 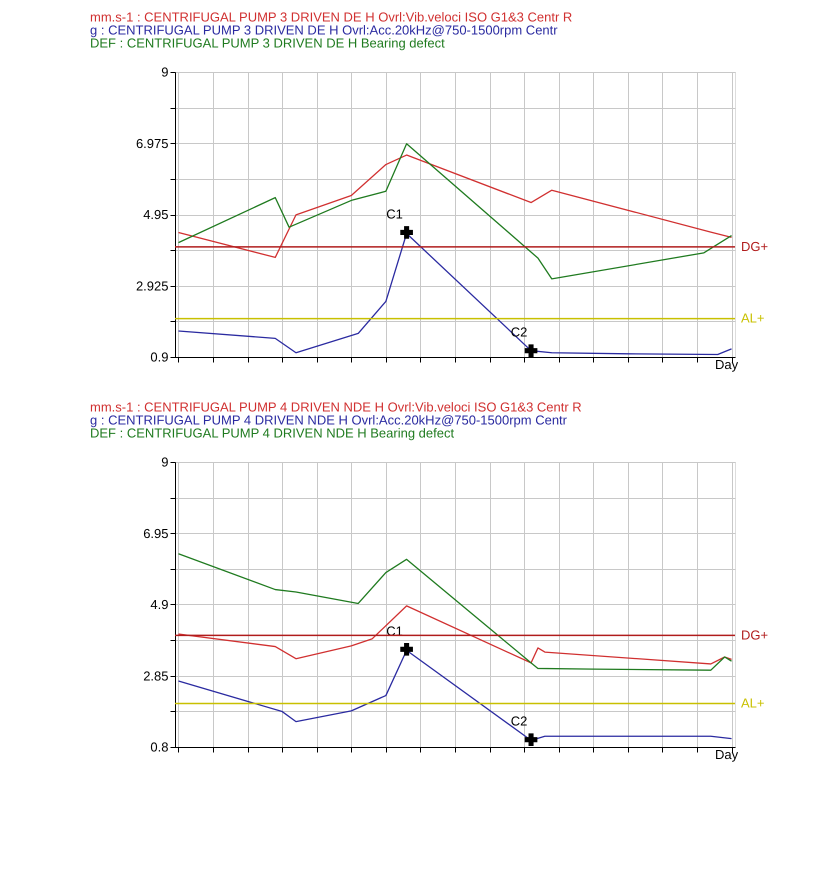 I want to click on y-tick-label: 4.95, so click(x=155, y=214).